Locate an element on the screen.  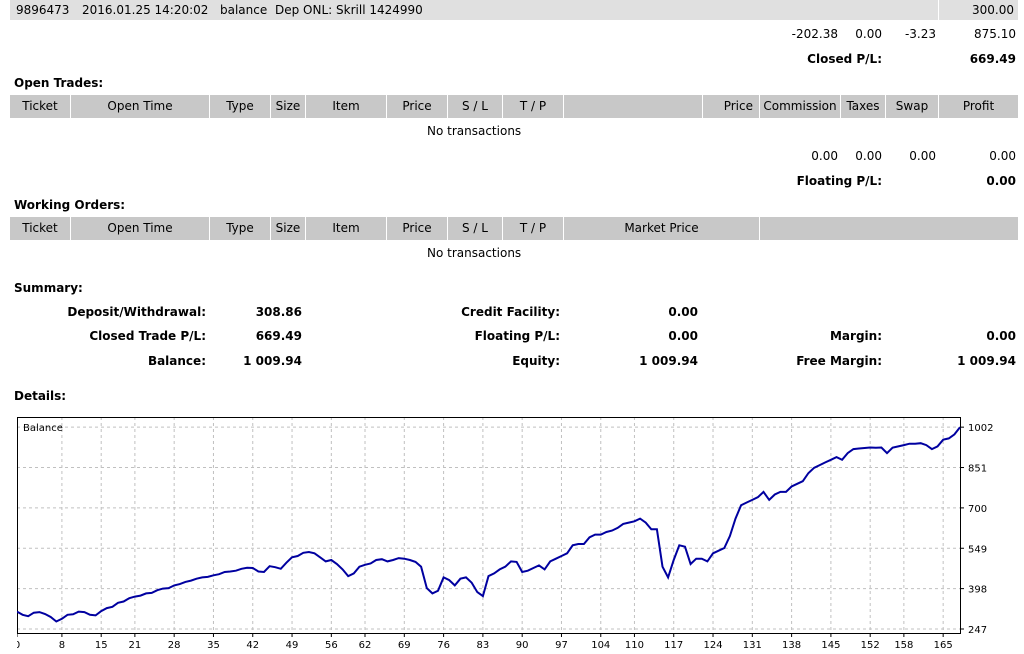
credit-value: 0.00 is located at coordinates (683, 312).